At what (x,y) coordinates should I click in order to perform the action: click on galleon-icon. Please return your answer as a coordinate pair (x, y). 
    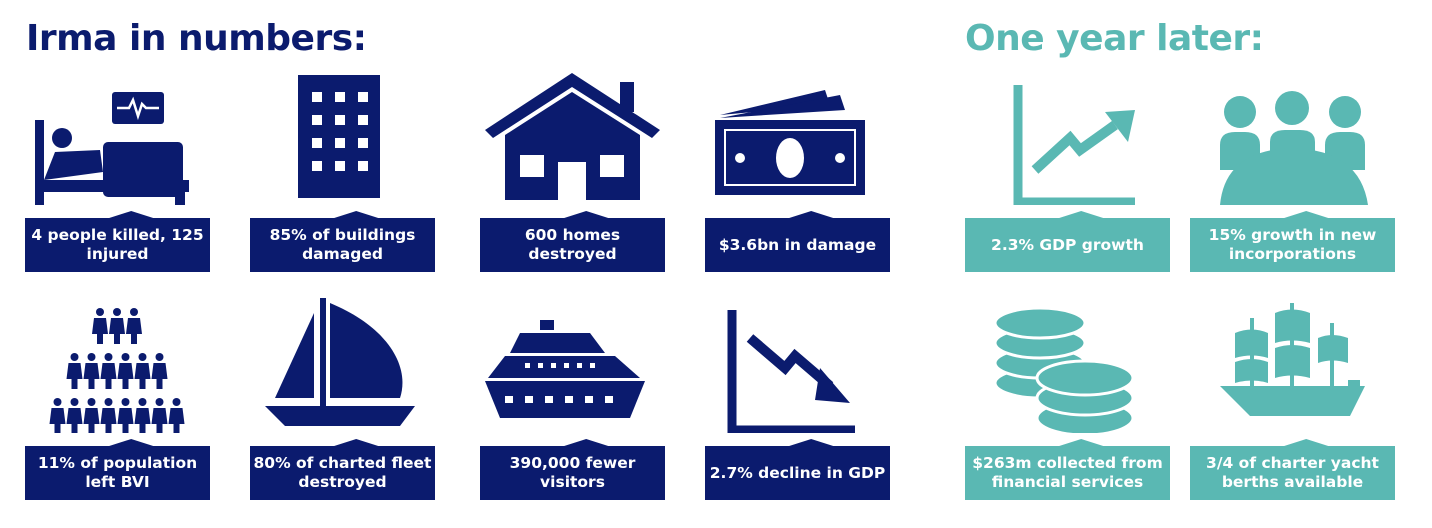
    Looking at the image, I should click on (1292, 359).